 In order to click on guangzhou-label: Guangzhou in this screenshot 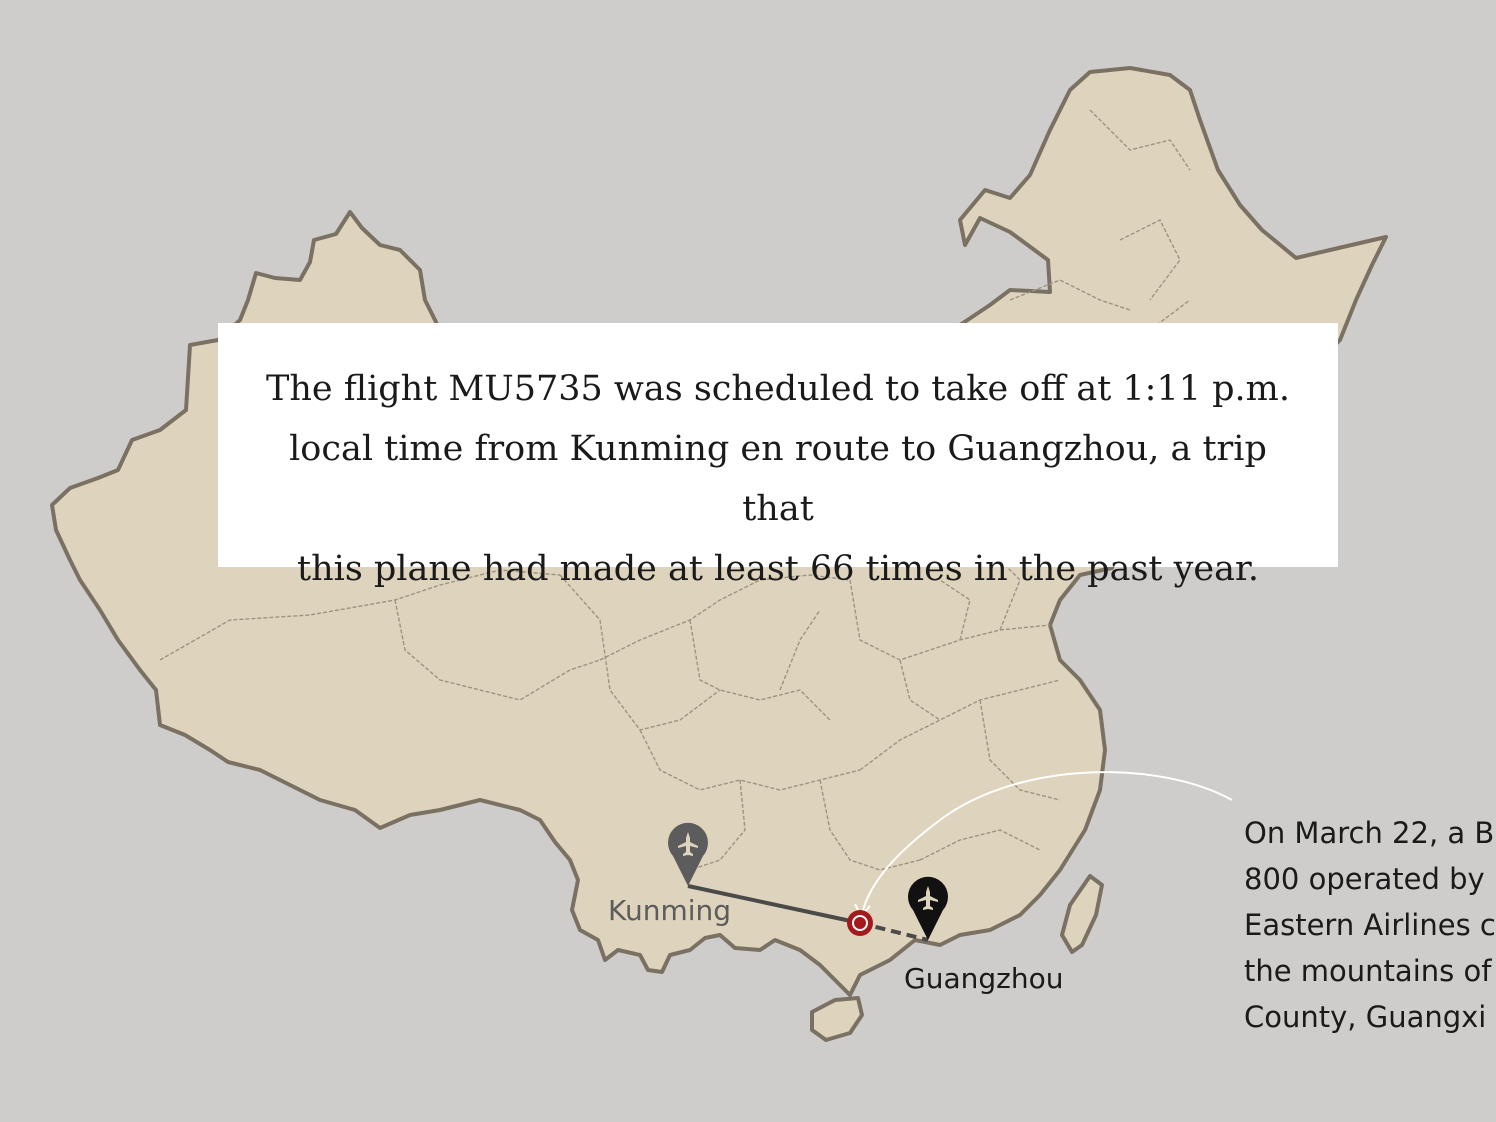, I will do `click(984, 978)`.